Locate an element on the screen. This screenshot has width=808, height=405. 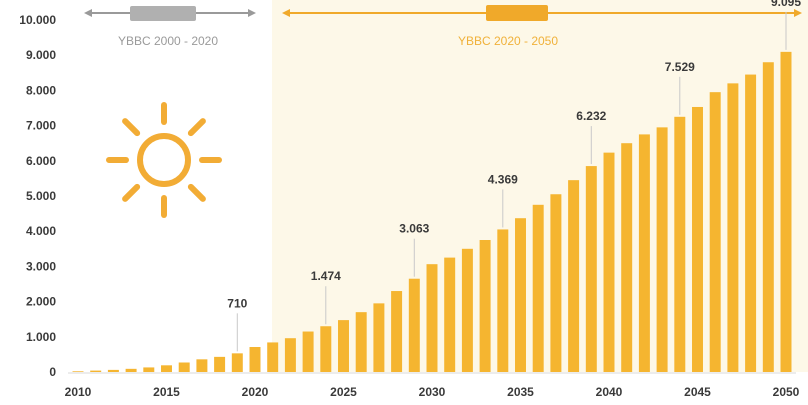
grey-arrow-right-head is located at coordinates (252, 13).